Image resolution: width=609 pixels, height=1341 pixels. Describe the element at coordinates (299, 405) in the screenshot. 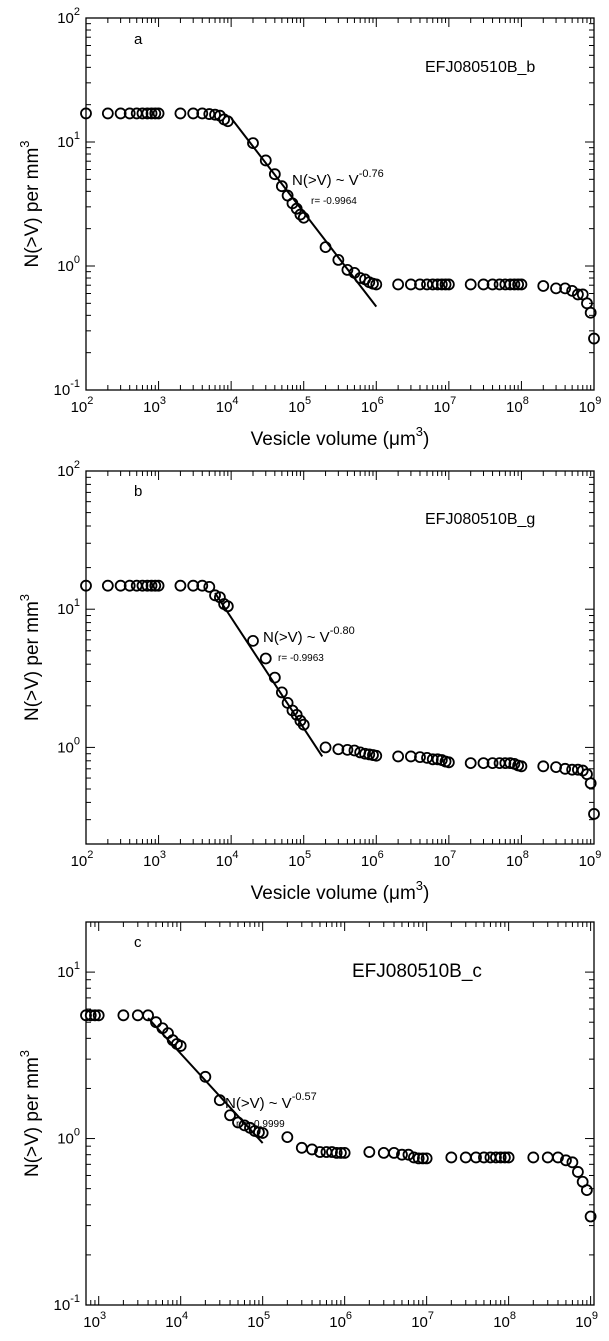

I see `x-tick-label: 10⁵` at that location.